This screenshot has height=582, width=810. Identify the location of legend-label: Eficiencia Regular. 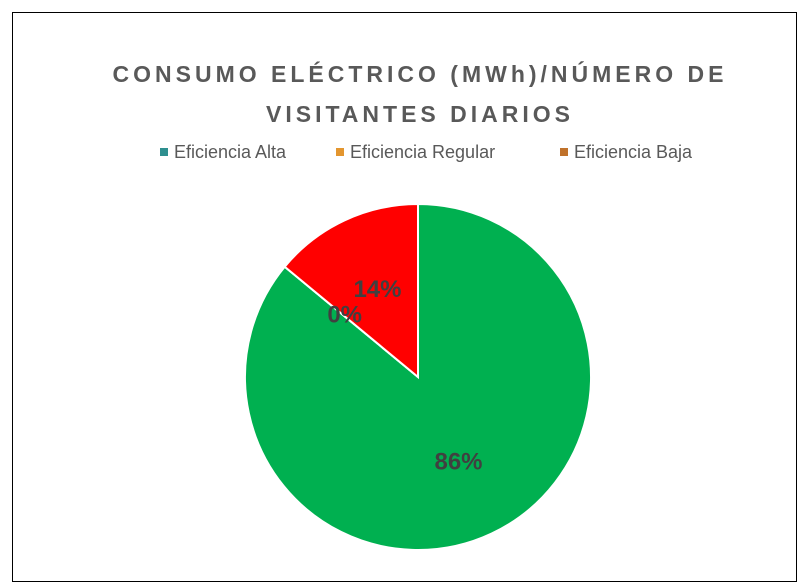
(422, 152).